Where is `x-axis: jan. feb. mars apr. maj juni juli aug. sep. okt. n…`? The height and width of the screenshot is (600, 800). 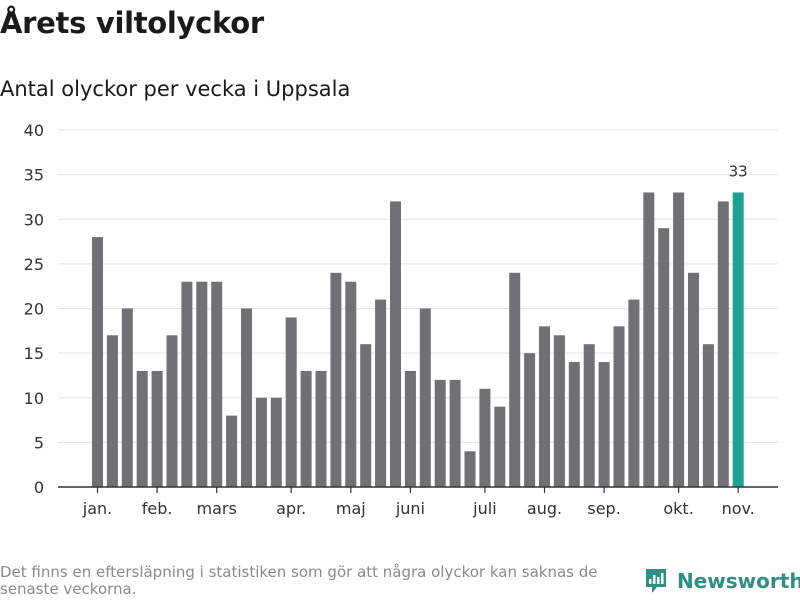
x-axis: jan. feb. mars apr. maj juni juli aug. sep. okt. n… is located at coordinates (418, 502).